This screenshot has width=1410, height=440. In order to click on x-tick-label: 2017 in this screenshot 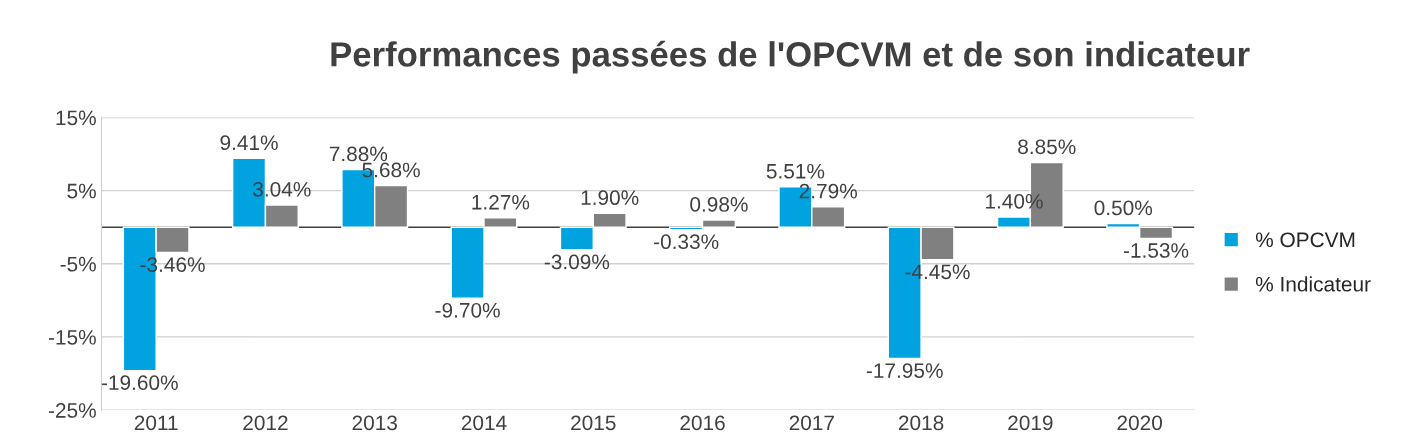, I will do `click(811, 423)`.